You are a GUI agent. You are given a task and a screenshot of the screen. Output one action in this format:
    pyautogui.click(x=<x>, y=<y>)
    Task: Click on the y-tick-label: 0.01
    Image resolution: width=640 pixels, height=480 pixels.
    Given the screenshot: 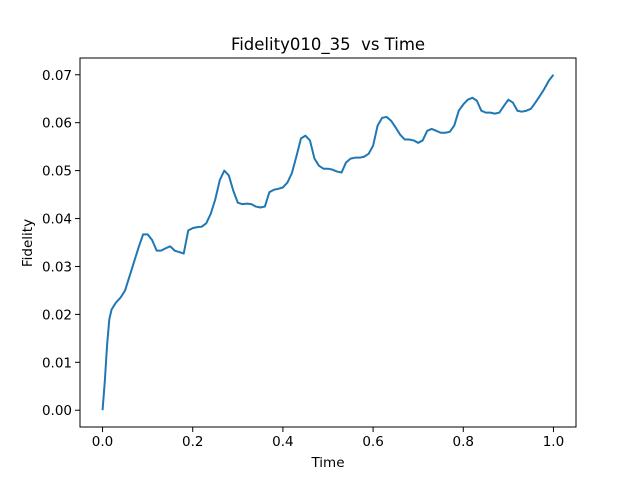 What is the action you would take?
    pyautogui.click(x=57, y=363)
    